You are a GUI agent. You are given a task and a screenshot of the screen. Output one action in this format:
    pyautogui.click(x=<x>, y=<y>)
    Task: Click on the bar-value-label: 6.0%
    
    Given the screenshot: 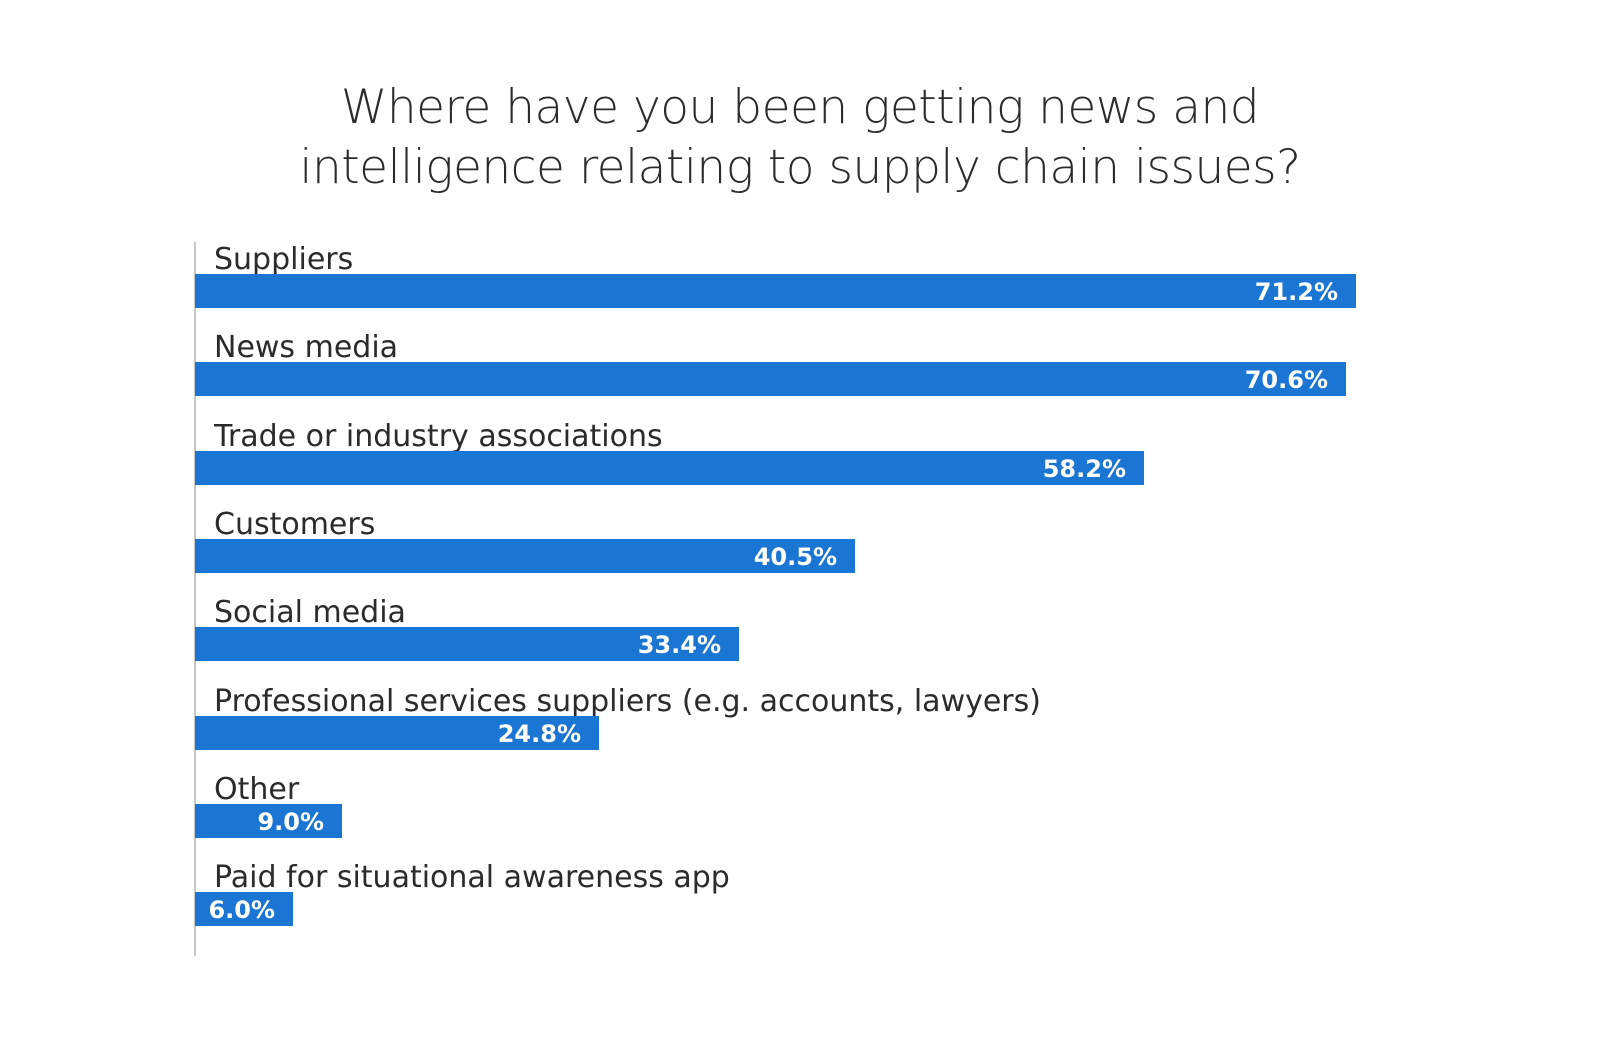 What is the action you would take?
    pyautogui.click(x=241, y=910)
    